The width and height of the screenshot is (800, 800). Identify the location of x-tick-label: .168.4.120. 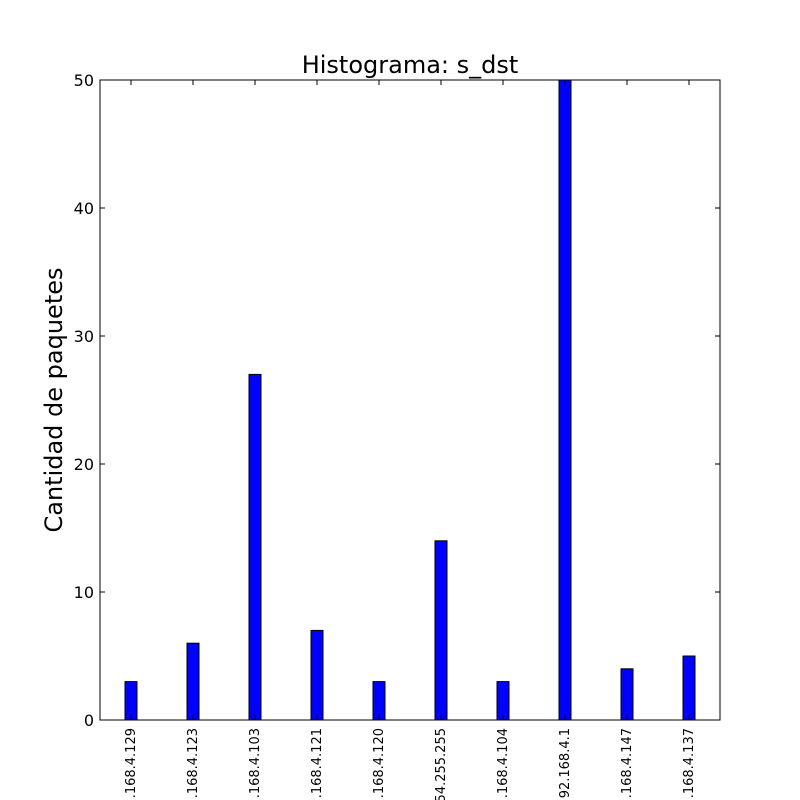
(379, 763).